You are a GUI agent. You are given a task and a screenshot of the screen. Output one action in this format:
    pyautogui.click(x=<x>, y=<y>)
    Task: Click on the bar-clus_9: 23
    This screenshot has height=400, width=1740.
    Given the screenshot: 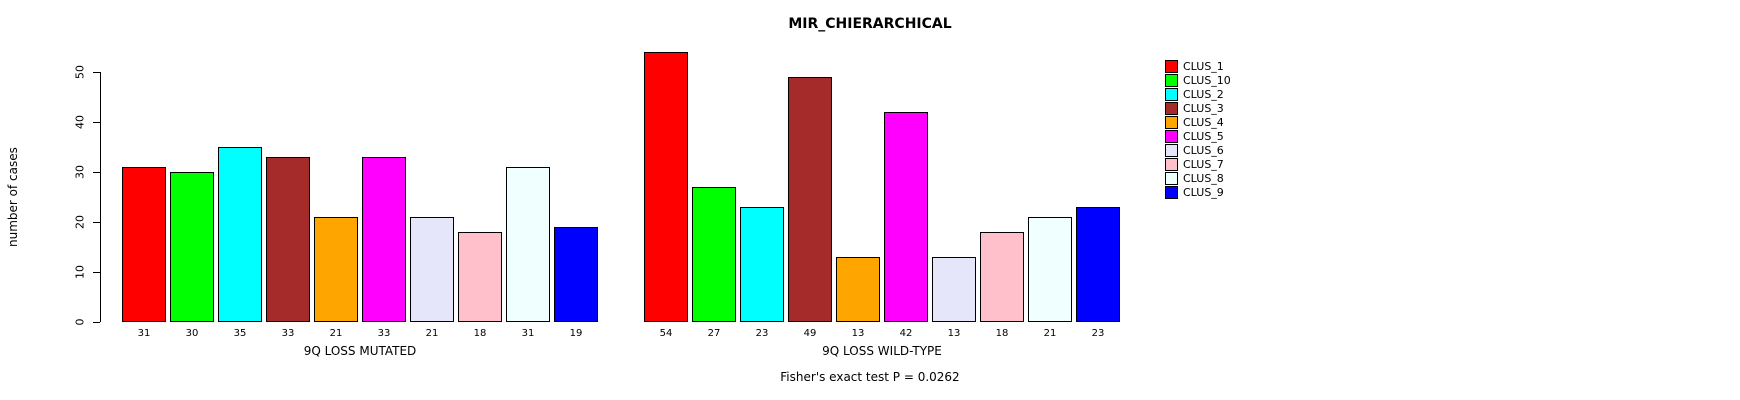 What is the action you would take?
    pyautogui.click(x=1098, y=194)
    